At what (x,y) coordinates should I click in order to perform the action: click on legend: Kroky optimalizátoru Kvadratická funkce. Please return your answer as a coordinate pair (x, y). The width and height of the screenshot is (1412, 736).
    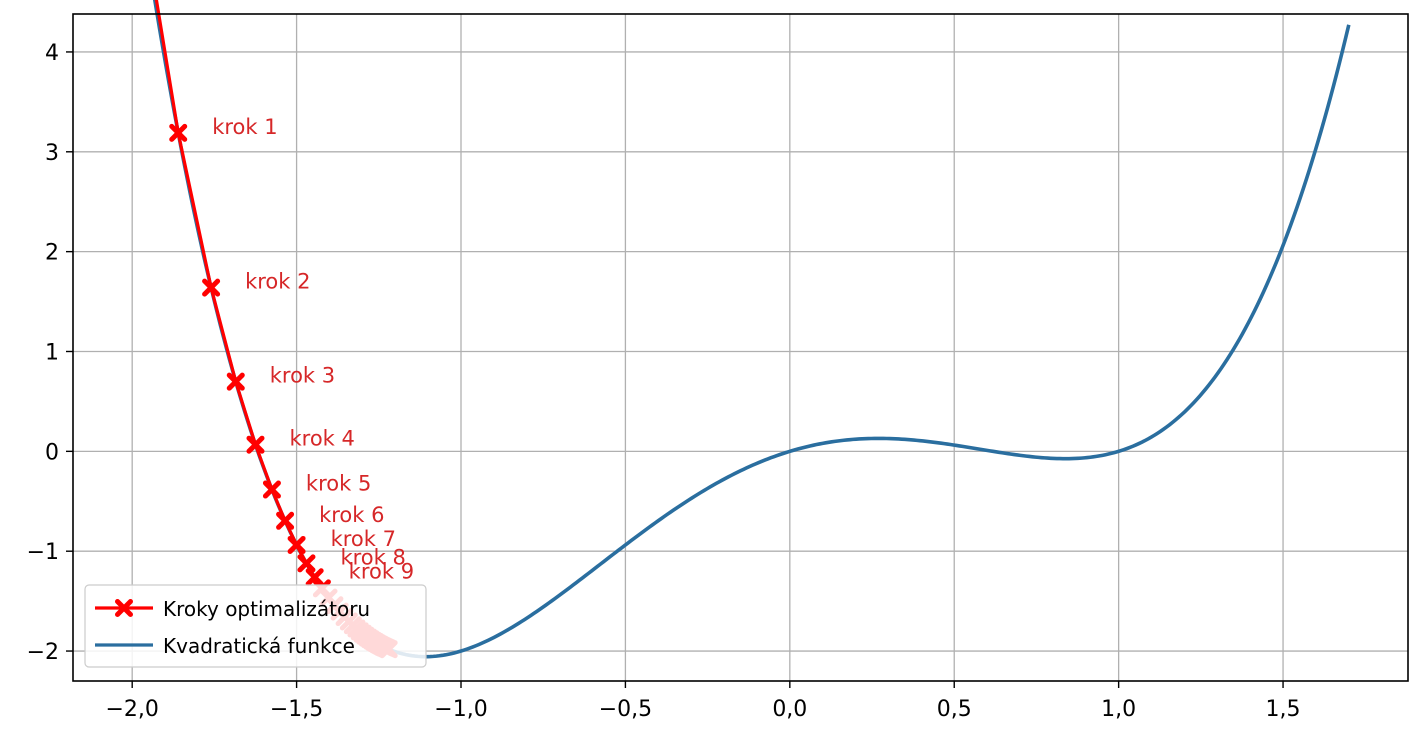
    Looking at the image, I should click on (255, 626).